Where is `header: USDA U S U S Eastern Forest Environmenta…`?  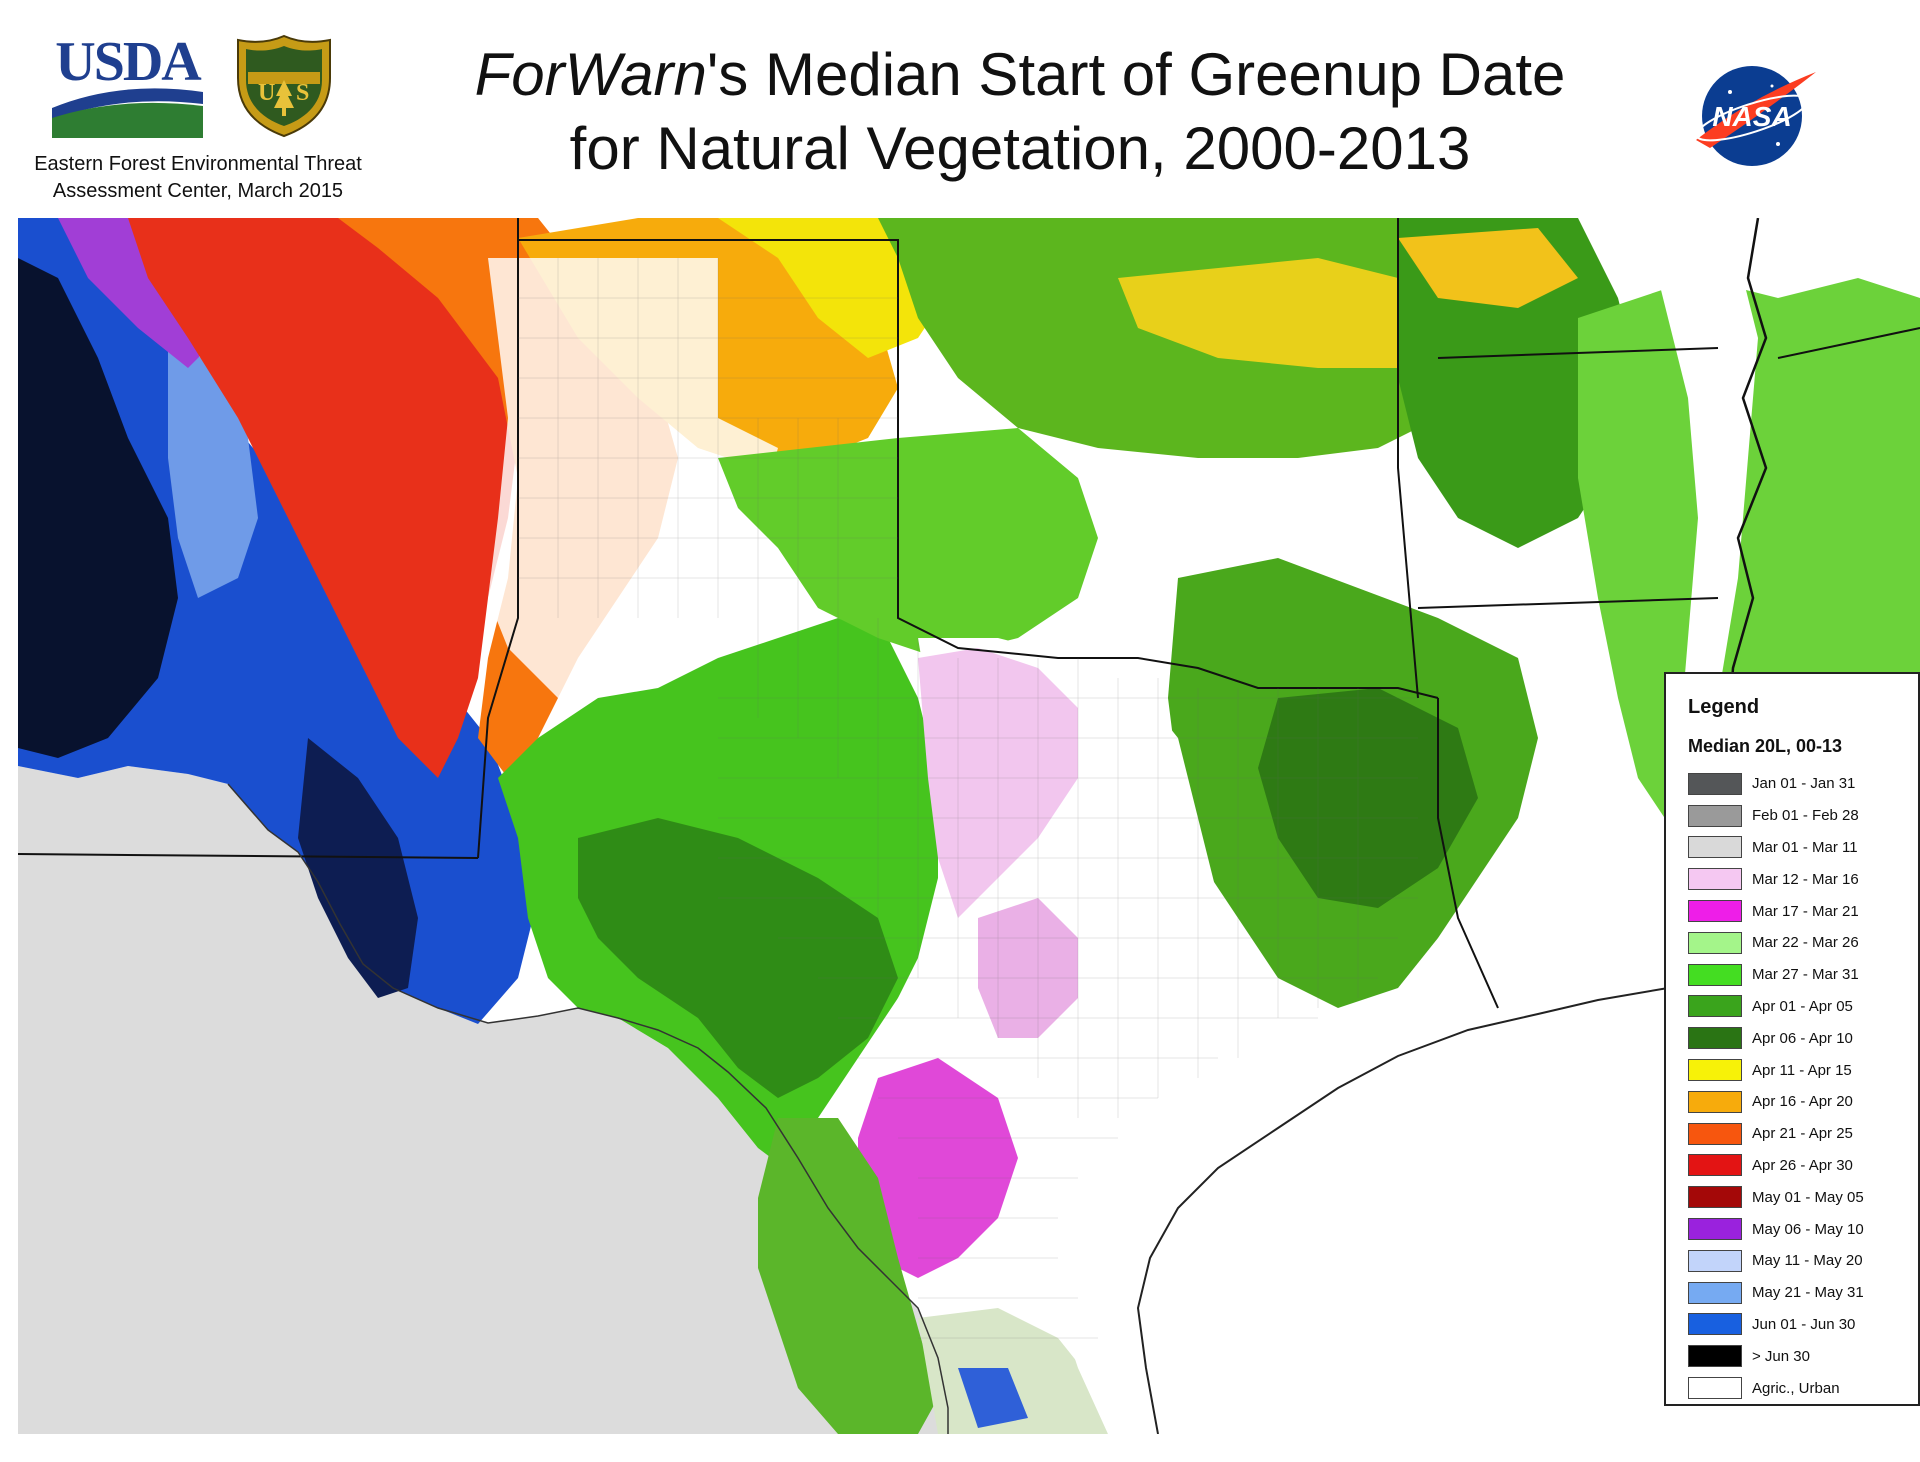
header: USDA U S U S Eastern Forest Environmenta… is located at coordinates (960, 107).